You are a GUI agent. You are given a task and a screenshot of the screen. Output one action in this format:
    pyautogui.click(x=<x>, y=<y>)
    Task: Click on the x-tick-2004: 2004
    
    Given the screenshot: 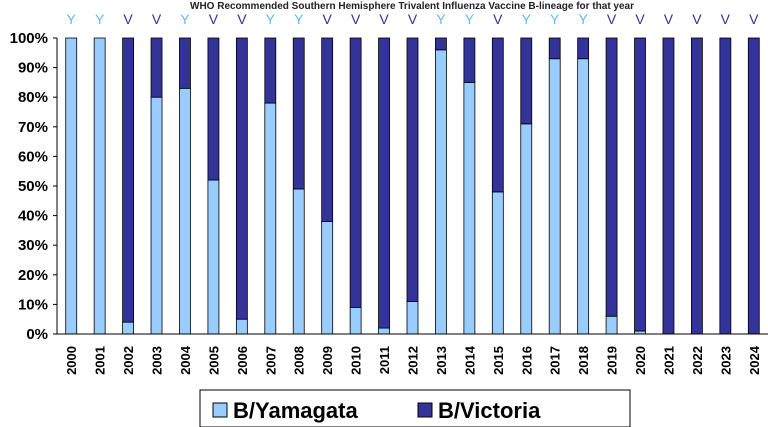 What is the action you would take?
    pyautogui.click(x=185, y=360)
    